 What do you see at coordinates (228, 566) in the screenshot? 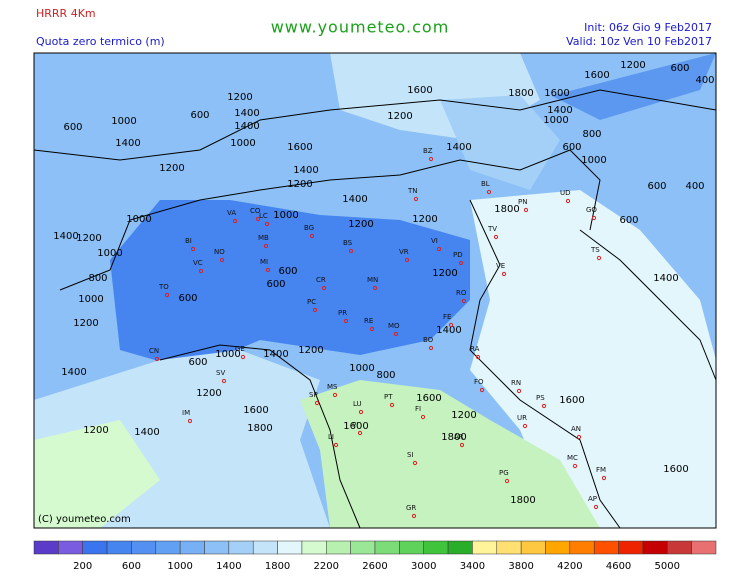
I see `legend-label: 1400` at bounding box center [228, 566].